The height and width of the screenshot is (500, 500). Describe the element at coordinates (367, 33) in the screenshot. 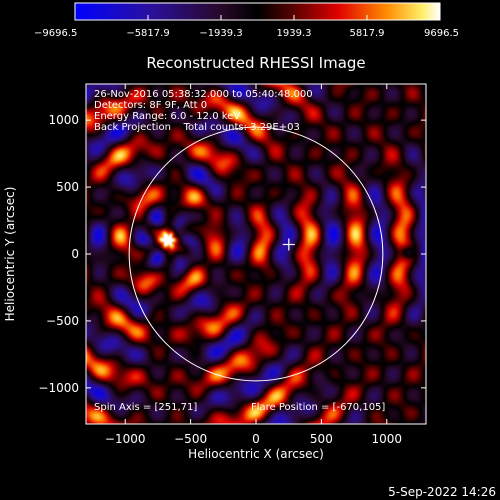

I see `colorbar-tick-label: 5817.9` at that location.